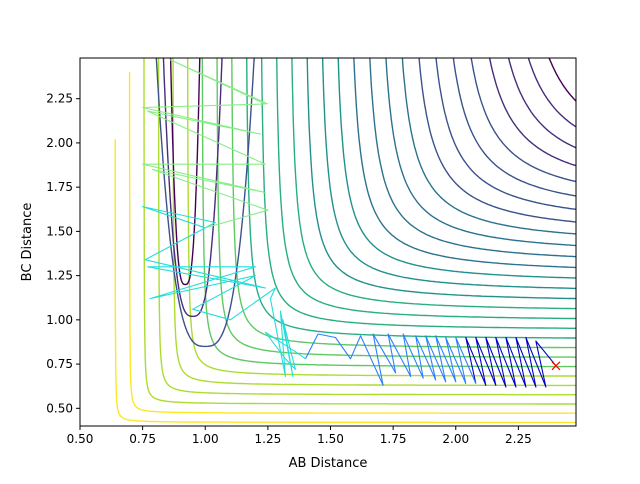 This screenshot has height=484, width=640. I want to click on y-tick-label: 0.75, so click(59, 364).